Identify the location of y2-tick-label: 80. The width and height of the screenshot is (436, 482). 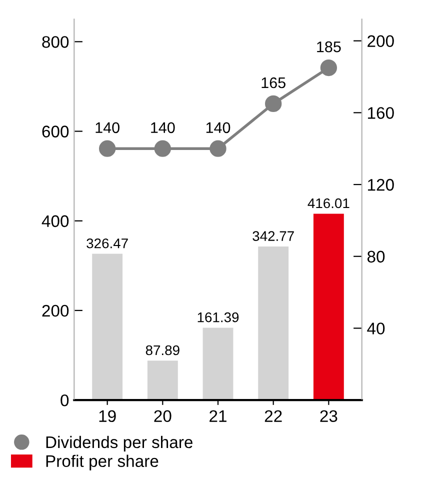
(376, 256).